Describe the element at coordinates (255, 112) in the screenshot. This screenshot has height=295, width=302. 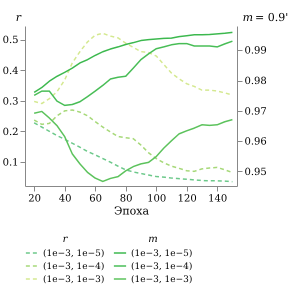
I see `y2-tick-label: 0.97` at that location.